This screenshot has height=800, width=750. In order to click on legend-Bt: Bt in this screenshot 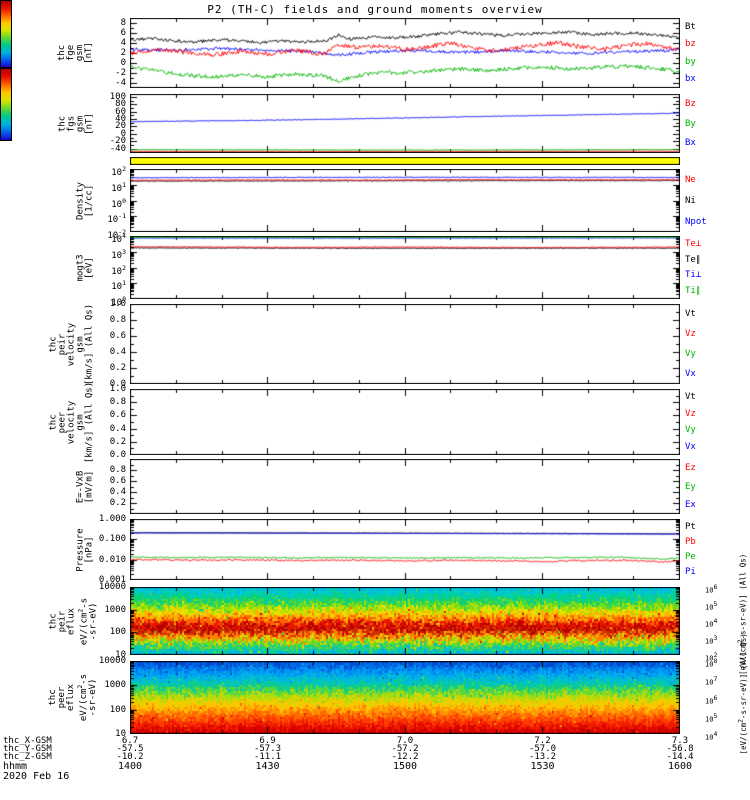, I will do `click(690, 26)`.